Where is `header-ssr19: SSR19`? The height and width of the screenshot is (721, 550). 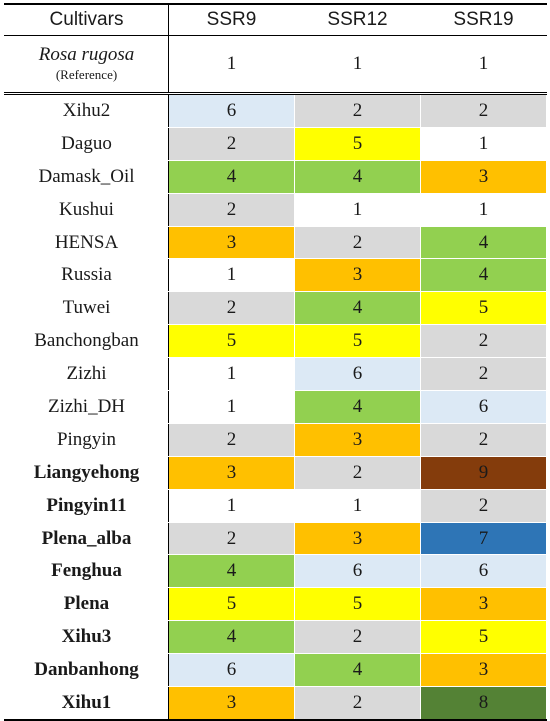 header-ssr19: SSR19 is located at coordinates (483, 19).